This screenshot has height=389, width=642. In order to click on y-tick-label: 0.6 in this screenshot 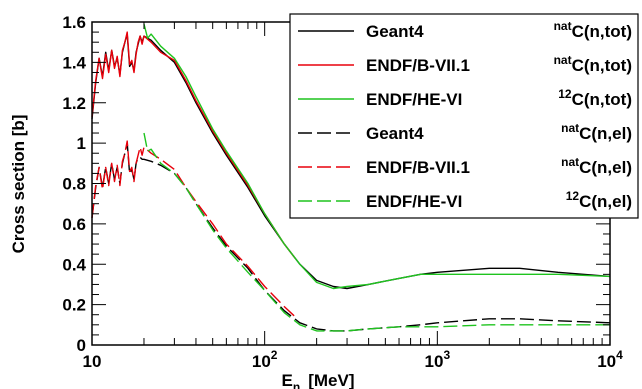, I will do `click(74, 224)`.